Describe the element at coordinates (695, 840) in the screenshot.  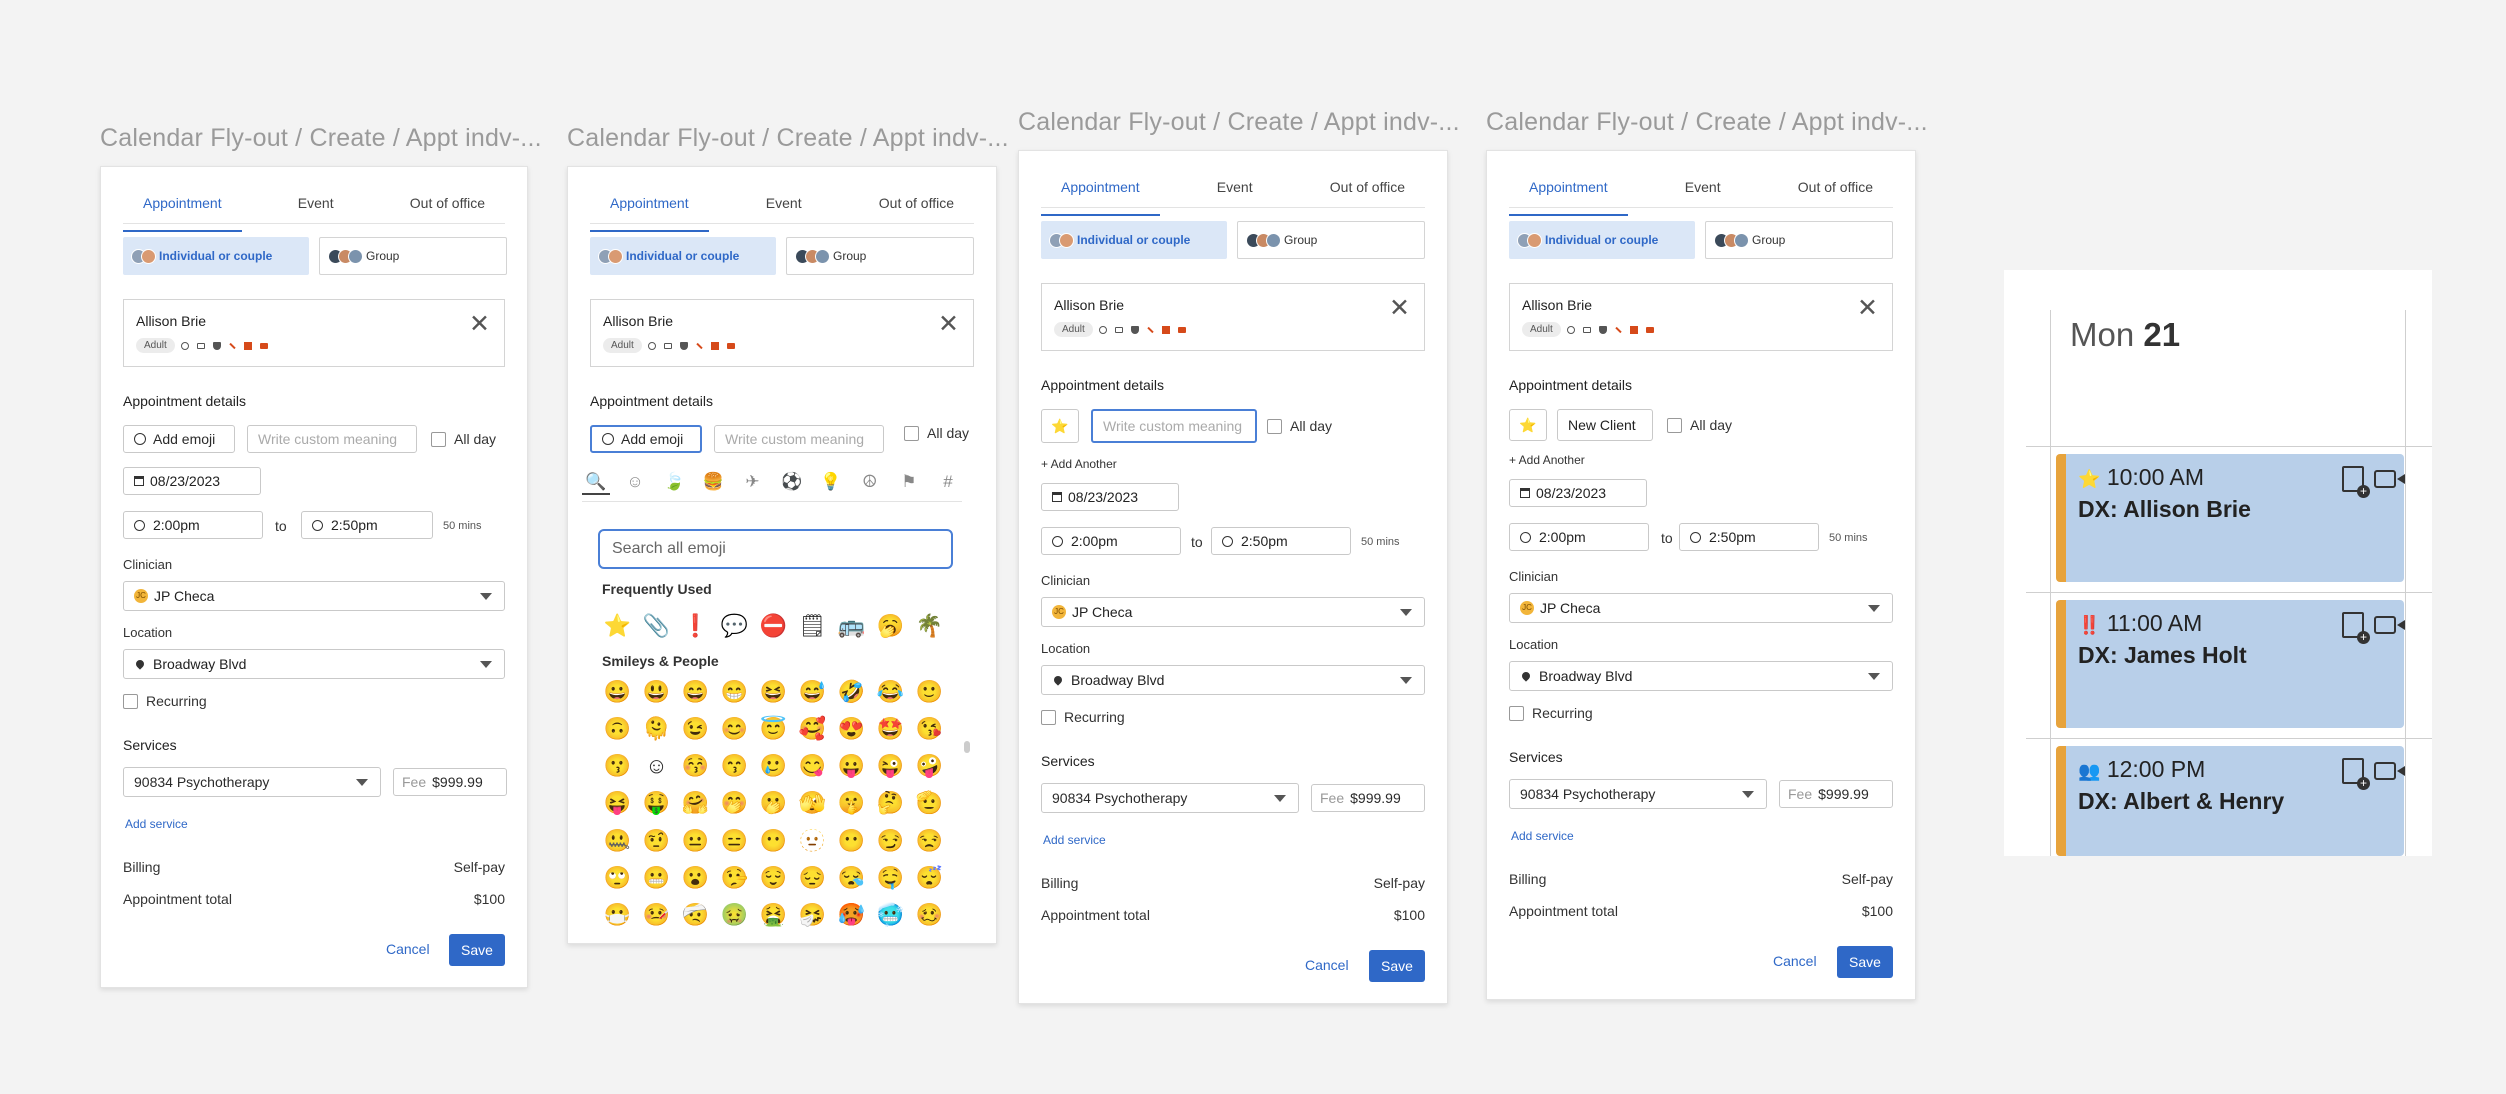
I see `emoji-option: 😐` at that location.